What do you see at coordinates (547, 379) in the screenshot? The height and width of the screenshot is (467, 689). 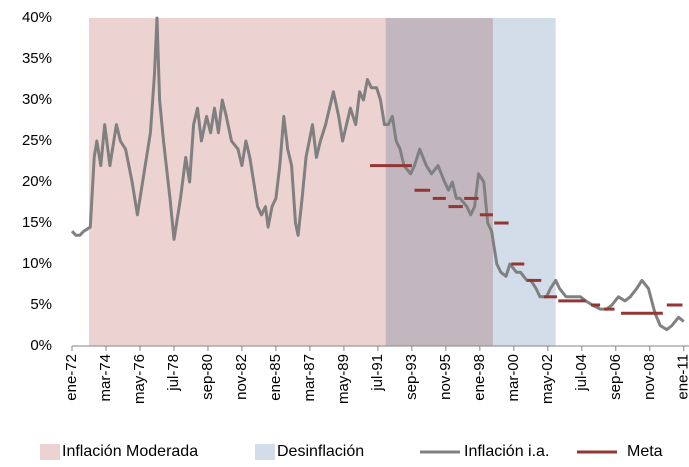 I see `x-tick-label: may-02` at bounding box center [547, 379].